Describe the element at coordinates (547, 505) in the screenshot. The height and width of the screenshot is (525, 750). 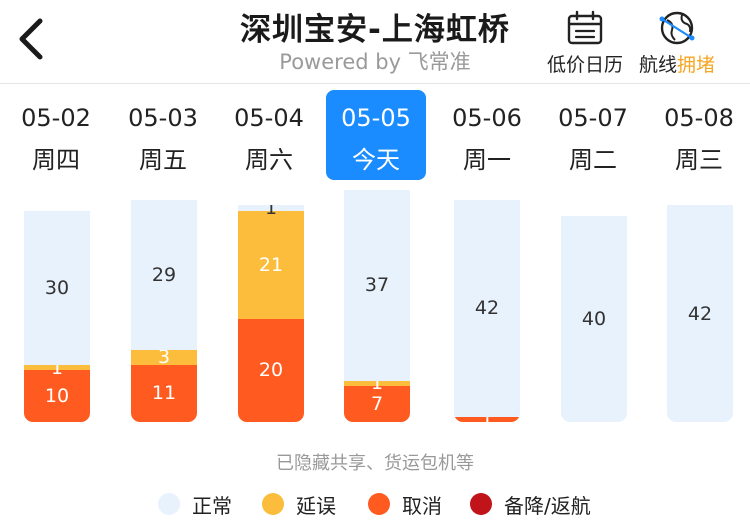
I see `legend-label: 备降/返航` at that location.